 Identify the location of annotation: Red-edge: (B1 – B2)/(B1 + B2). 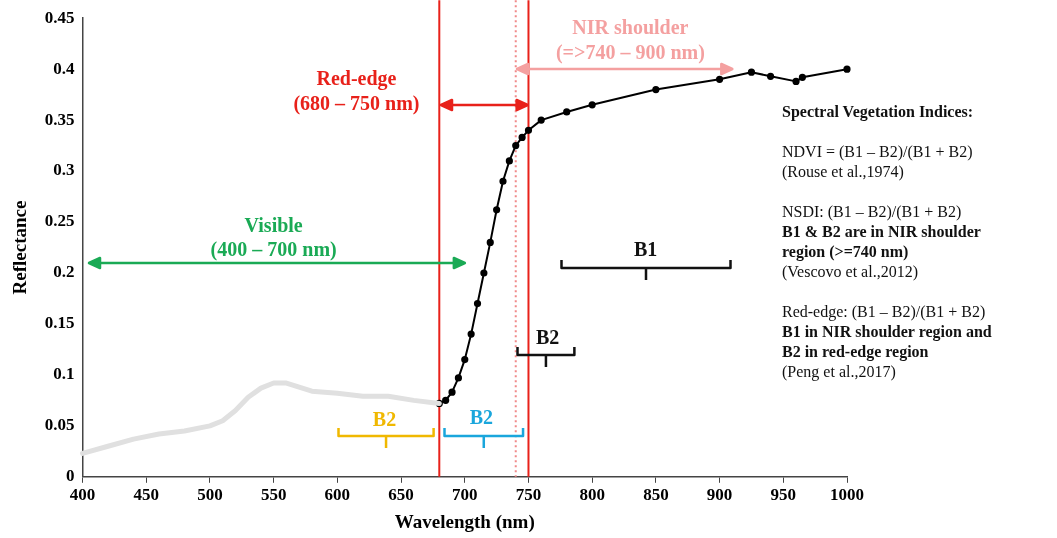
(884, 312).